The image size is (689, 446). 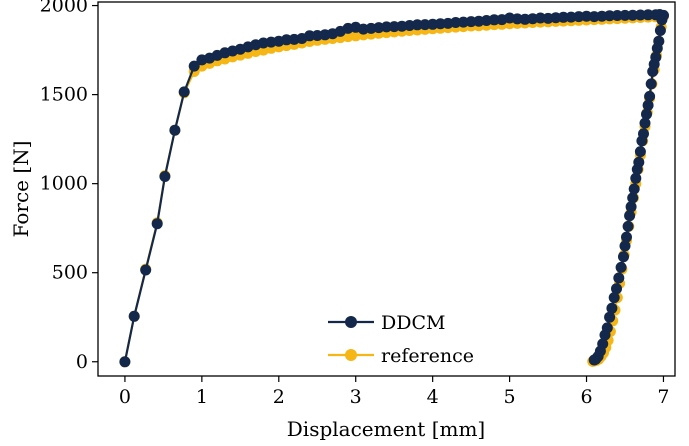 What do you see at coordinates (351, 322) in the screenshot?
I see `legend-swatch-ddcm-marker` at bounding box center [351, 322].